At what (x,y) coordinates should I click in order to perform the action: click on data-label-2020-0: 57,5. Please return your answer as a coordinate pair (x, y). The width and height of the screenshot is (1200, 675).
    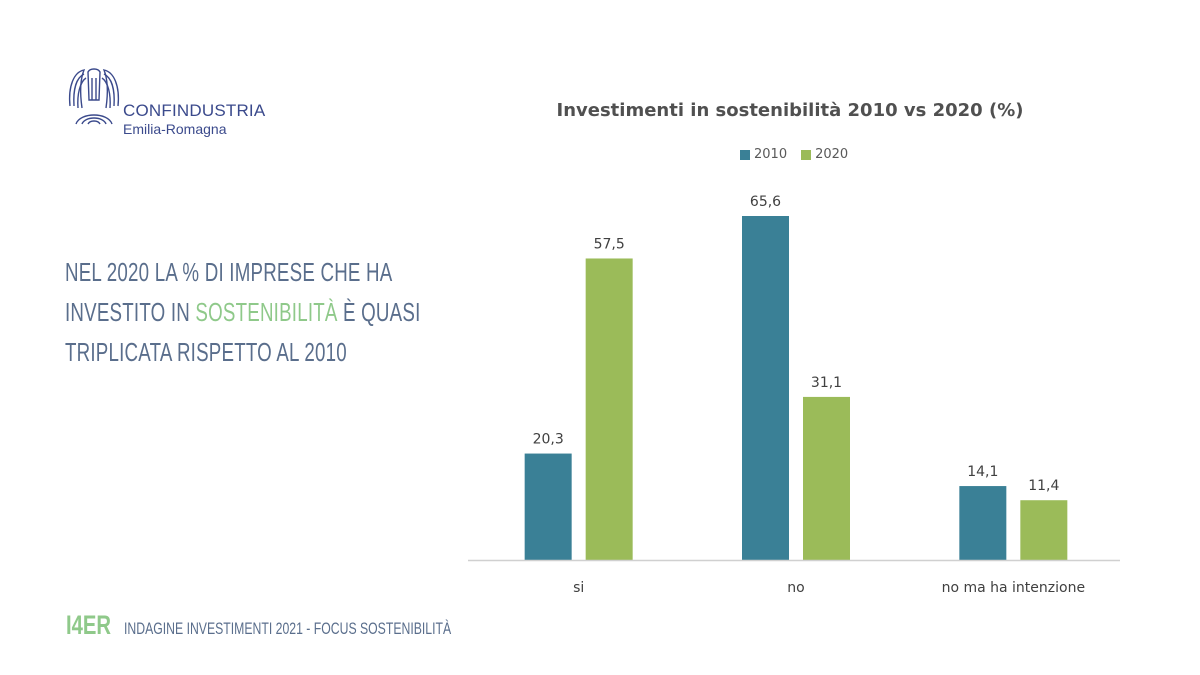
    Looking at the image, I should click on (609, 244).